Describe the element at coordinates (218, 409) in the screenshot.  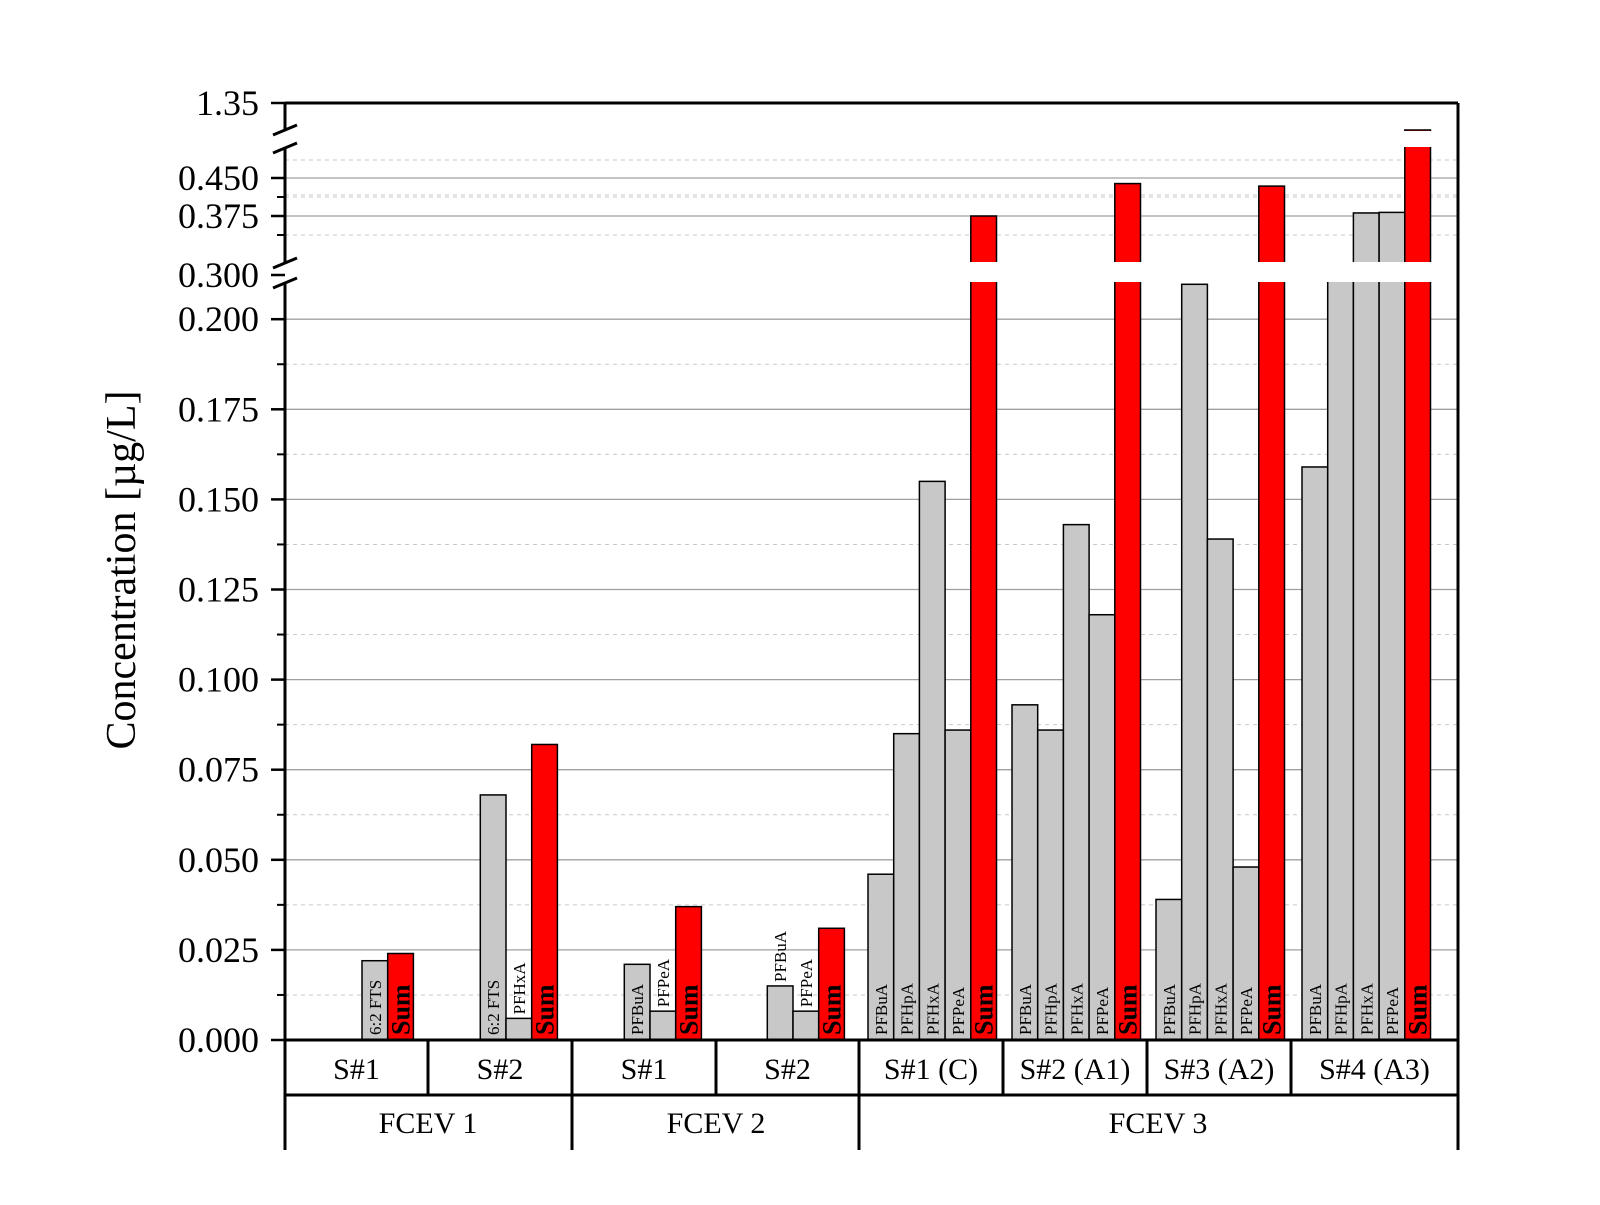
I see `y-tick-label: 0.175` at that location.